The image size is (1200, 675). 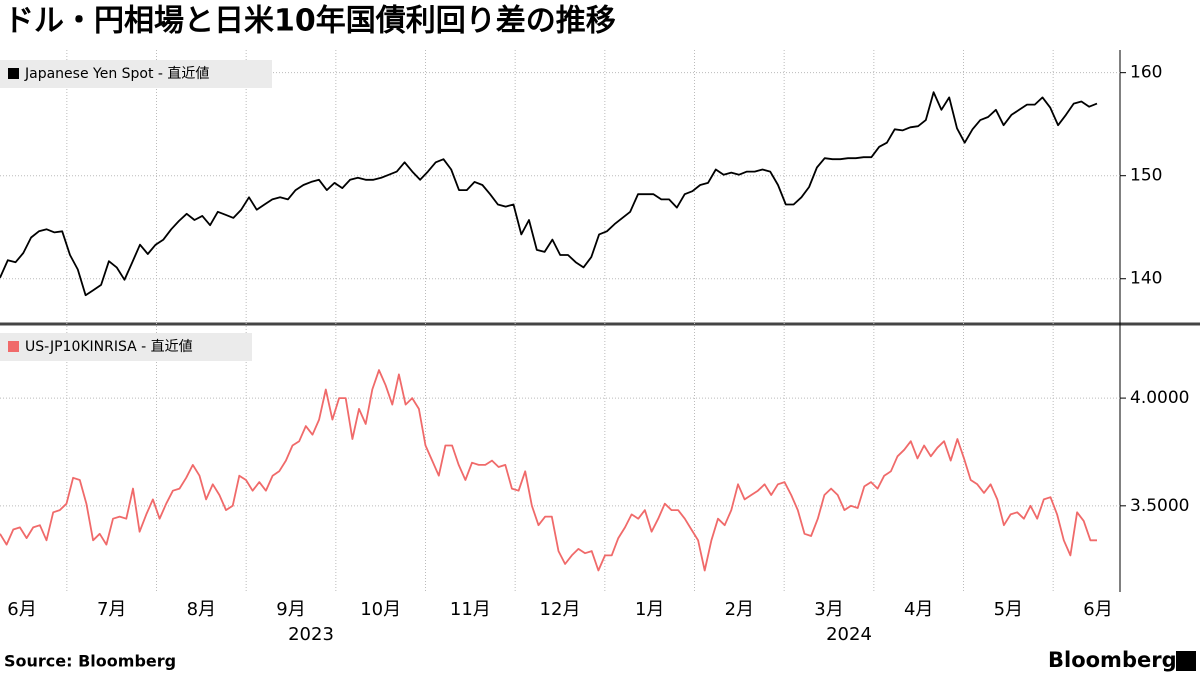 What do you see at coordinates (649, 609) in the screenshot?
I see `x-tick-label: 1月` at bounding box center [649, 609].